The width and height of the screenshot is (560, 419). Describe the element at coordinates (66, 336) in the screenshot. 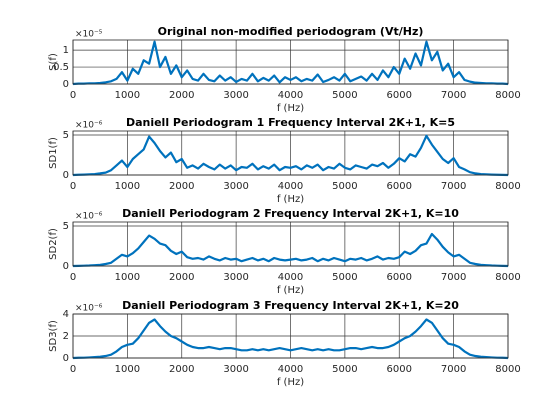

I see `y-tick-label: 2` at that location.